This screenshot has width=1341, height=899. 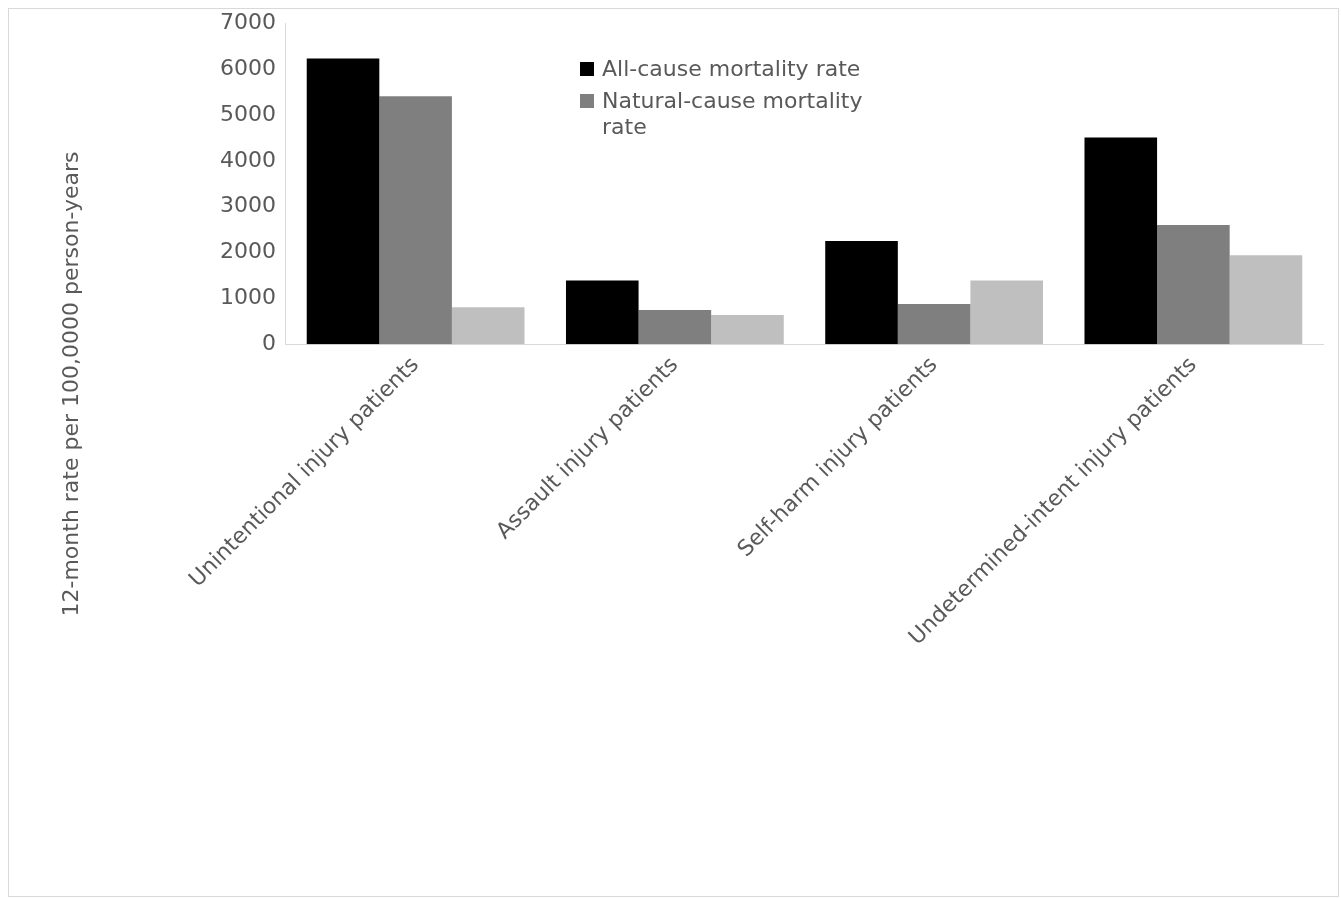 What do you see at coordinates (247, 113) in the screenshot?
I see `y-tick-label: 5000` at bounding box center [247, 113].